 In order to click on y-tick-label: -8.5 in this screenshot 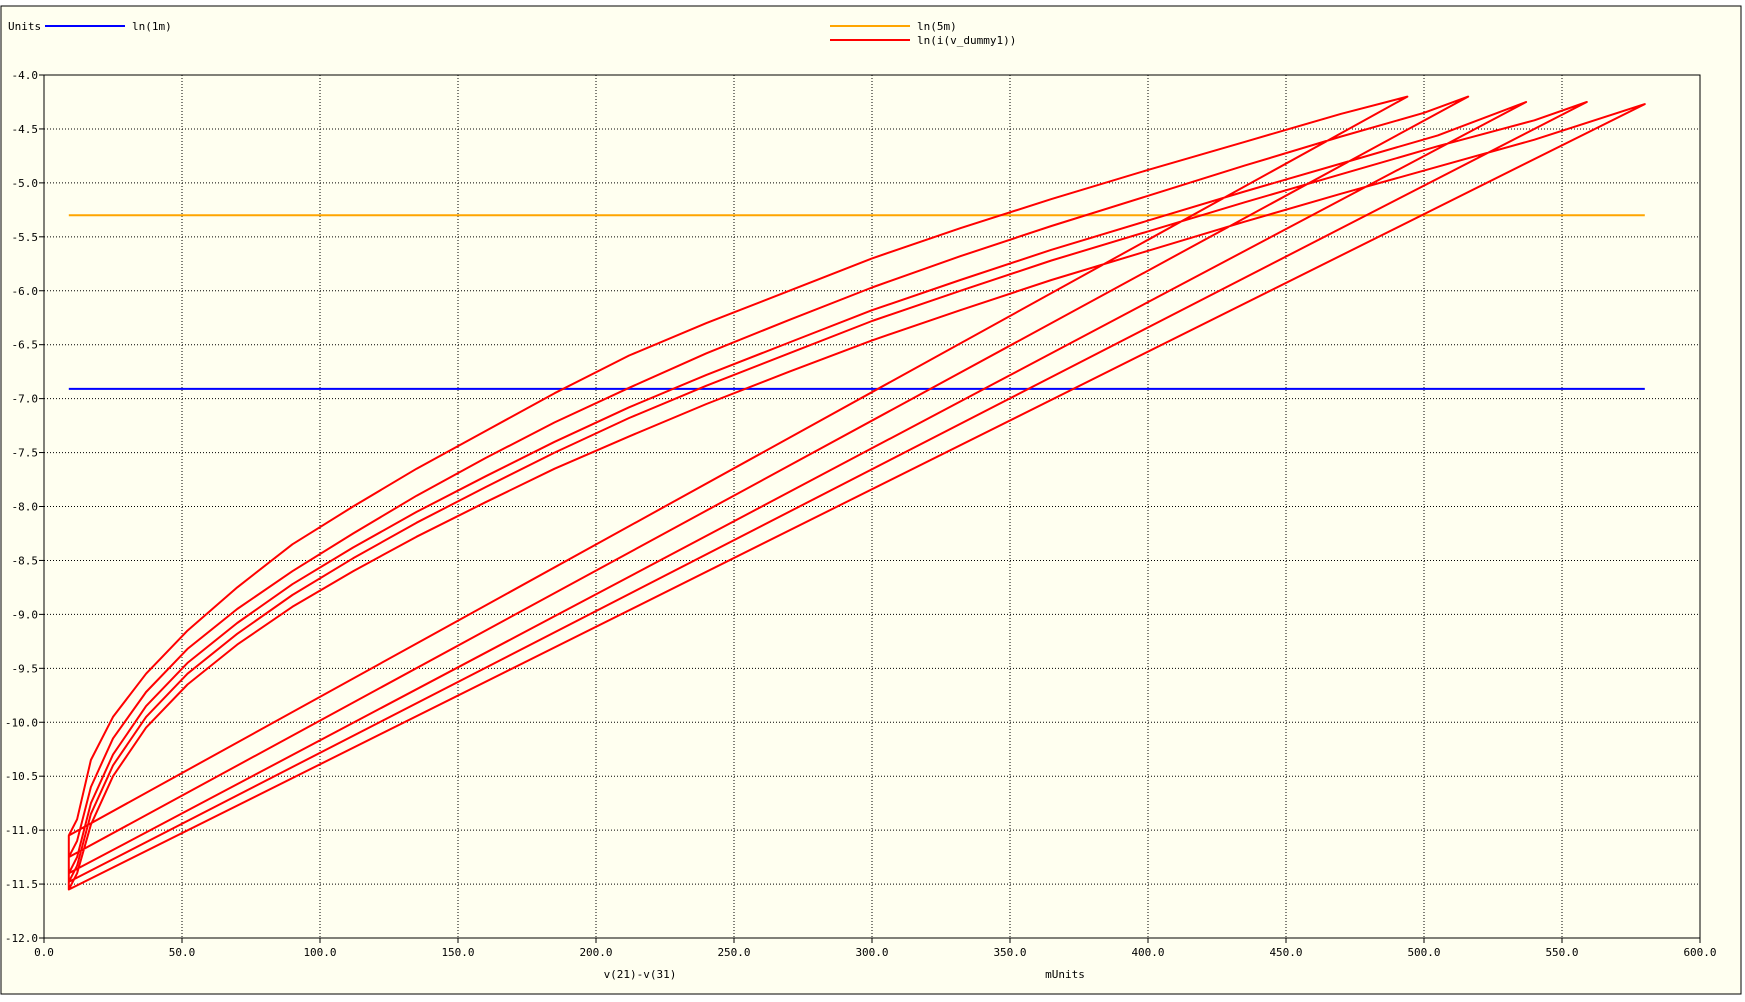, I will do `click(25, 560)`.